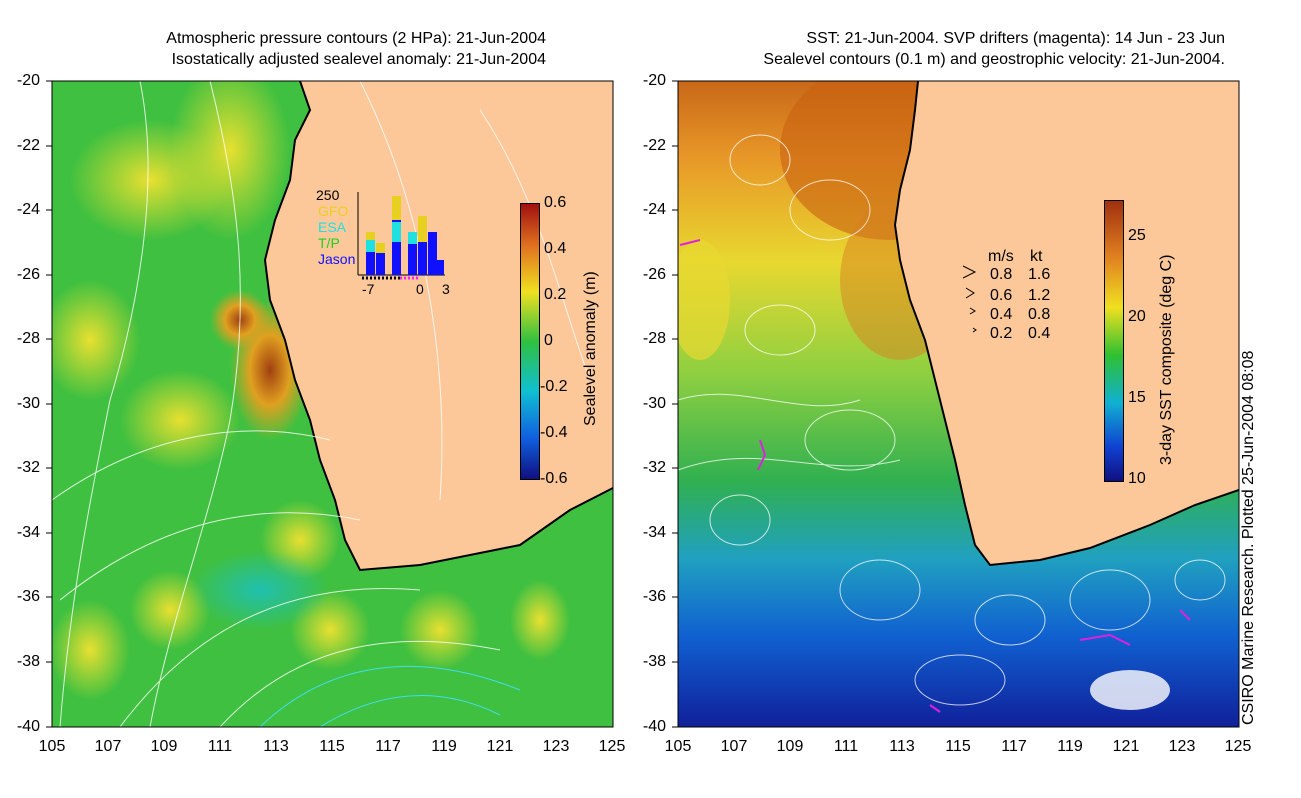 The width and height of the screenshot is (1301, 798). Describe the element at coordinates (1001, 314) in the screenshot. I see `velocity-legend-ms: 0.4` at that location.